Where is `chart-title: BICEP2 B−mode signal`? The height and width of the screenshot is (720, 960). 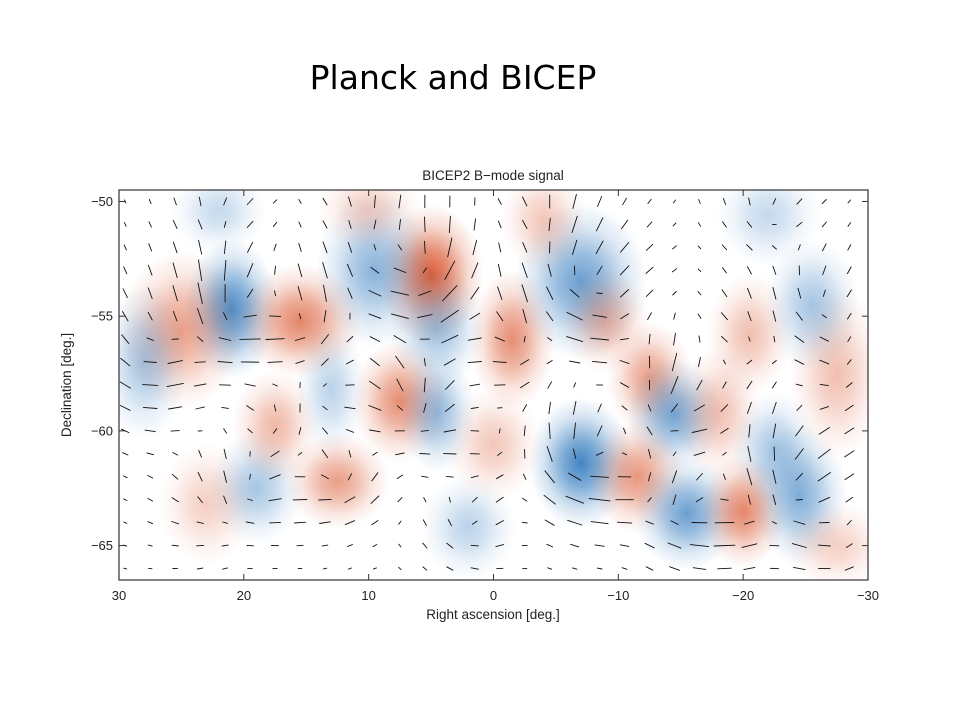
chart-title: BICEP2 B−mode signal is located at coordinates (492, 175).